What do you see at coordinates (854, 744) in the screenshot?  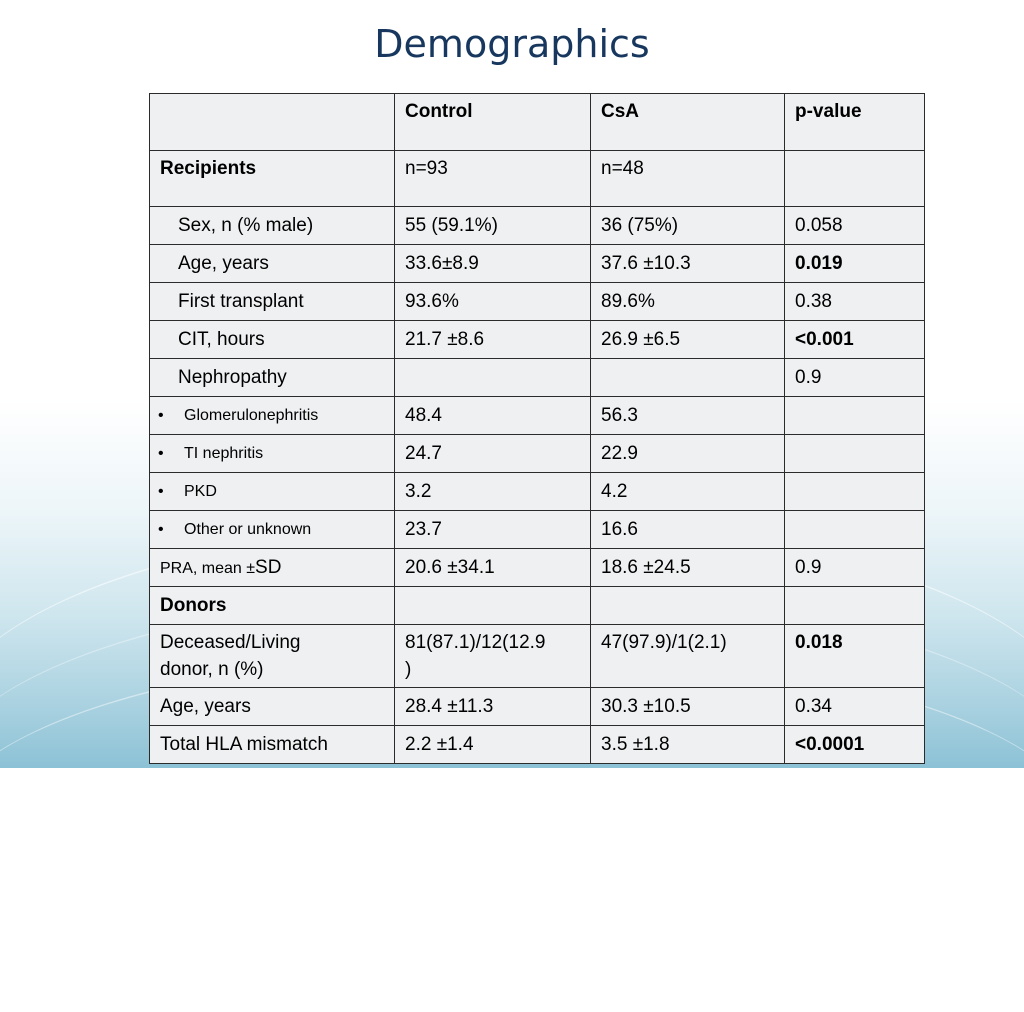 I see `cell-p: <0.0001` at bounding box center [854, 744].